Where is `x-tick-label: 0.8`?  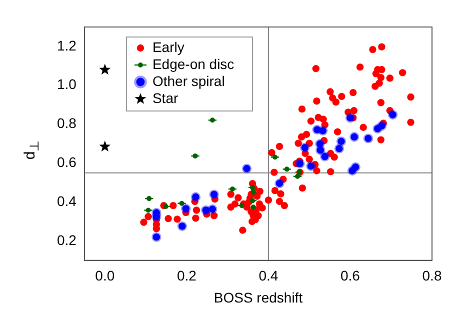 x-tick-label: 0.8 is located at coordinates (432, 276).